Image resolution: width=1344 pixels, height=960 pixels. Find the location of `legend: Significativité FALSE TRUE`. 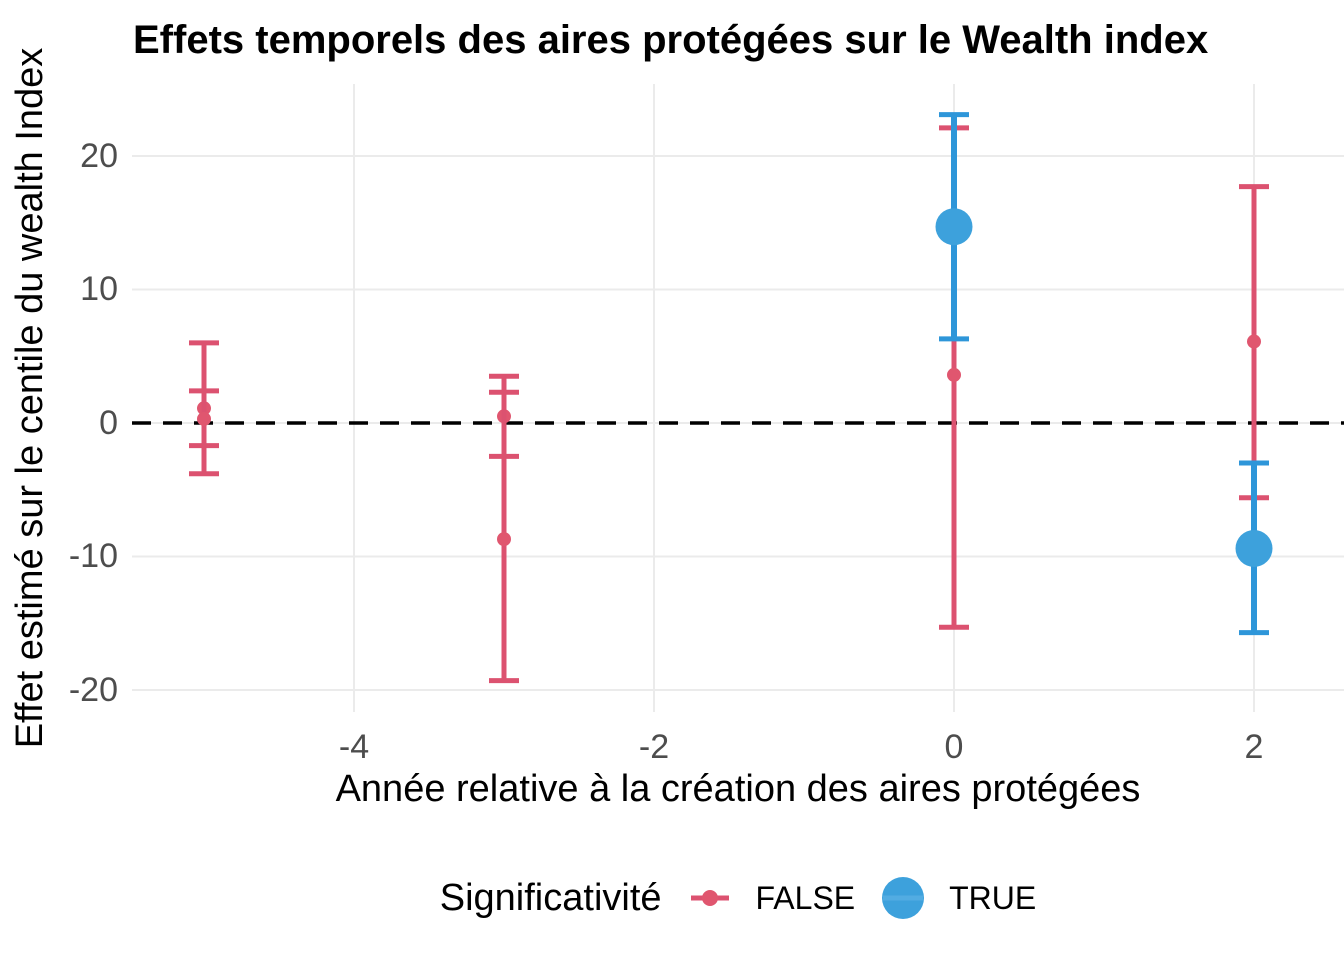

legend: Significativité FALSE TRUE is located at coordinates (738, 898).